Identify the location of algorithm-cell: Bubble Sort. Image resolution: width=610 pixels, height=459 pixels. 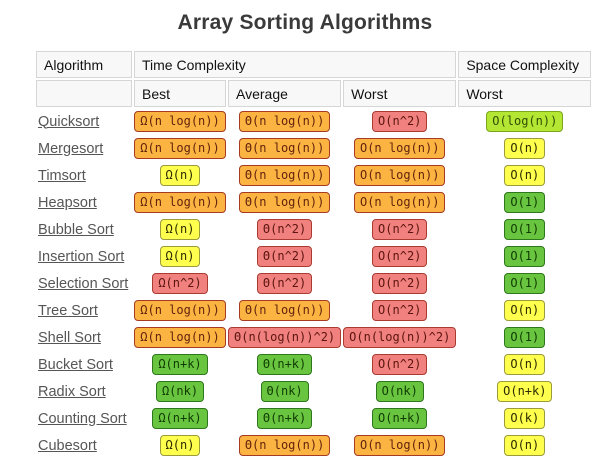
(84, 229).